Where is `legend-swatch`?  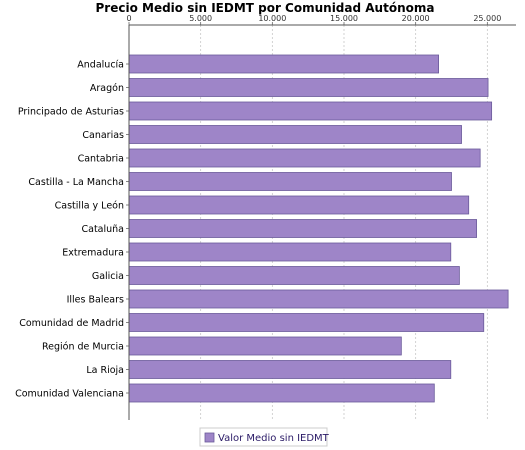
legend-swatch is located at coordinates (209, 437).